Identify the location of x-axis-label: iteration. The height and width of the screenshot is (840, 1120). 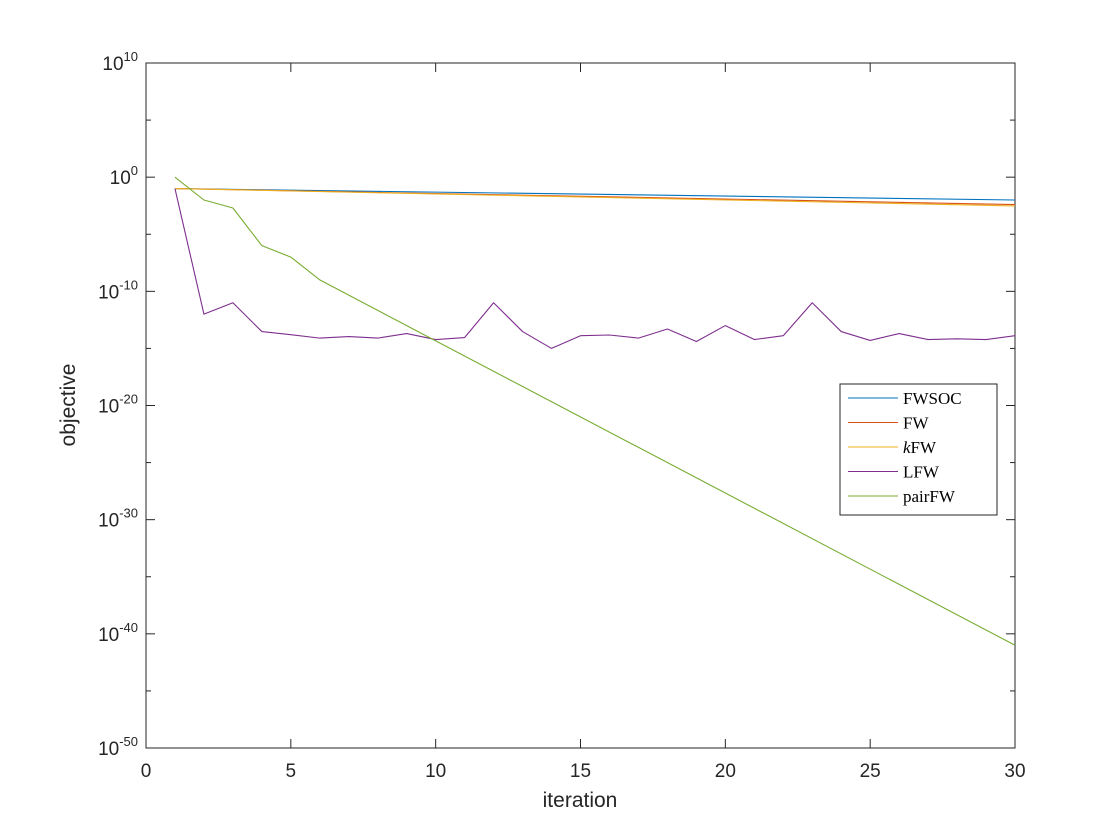
(580, 800).